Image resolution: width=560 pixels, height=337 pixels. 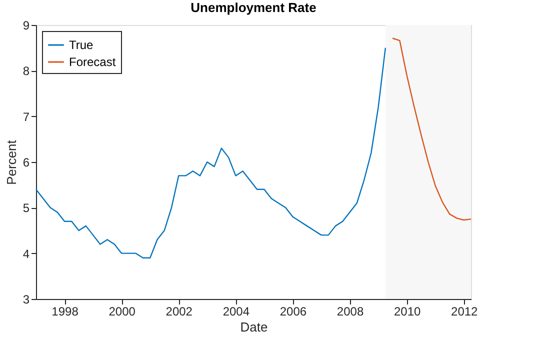 I want to click on x-axis-title: Date, so click(x=254, y=327).